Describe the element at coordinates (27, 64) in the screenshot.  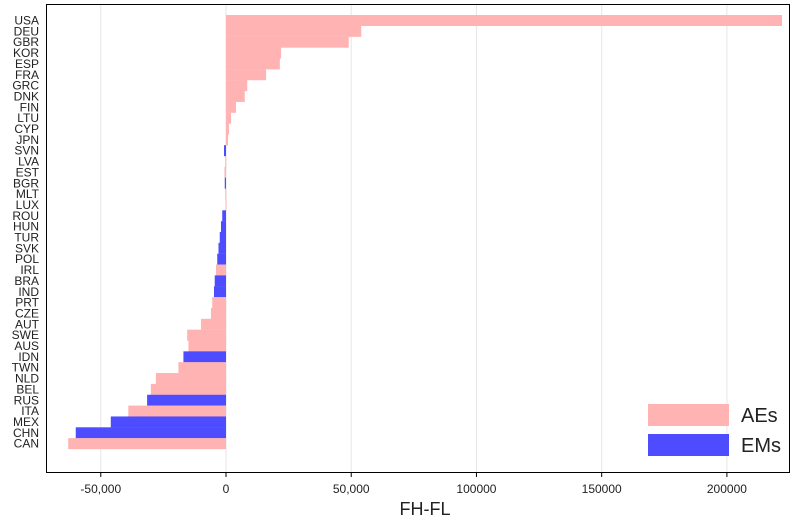
I see `category-label-esp: ESP` at that location.